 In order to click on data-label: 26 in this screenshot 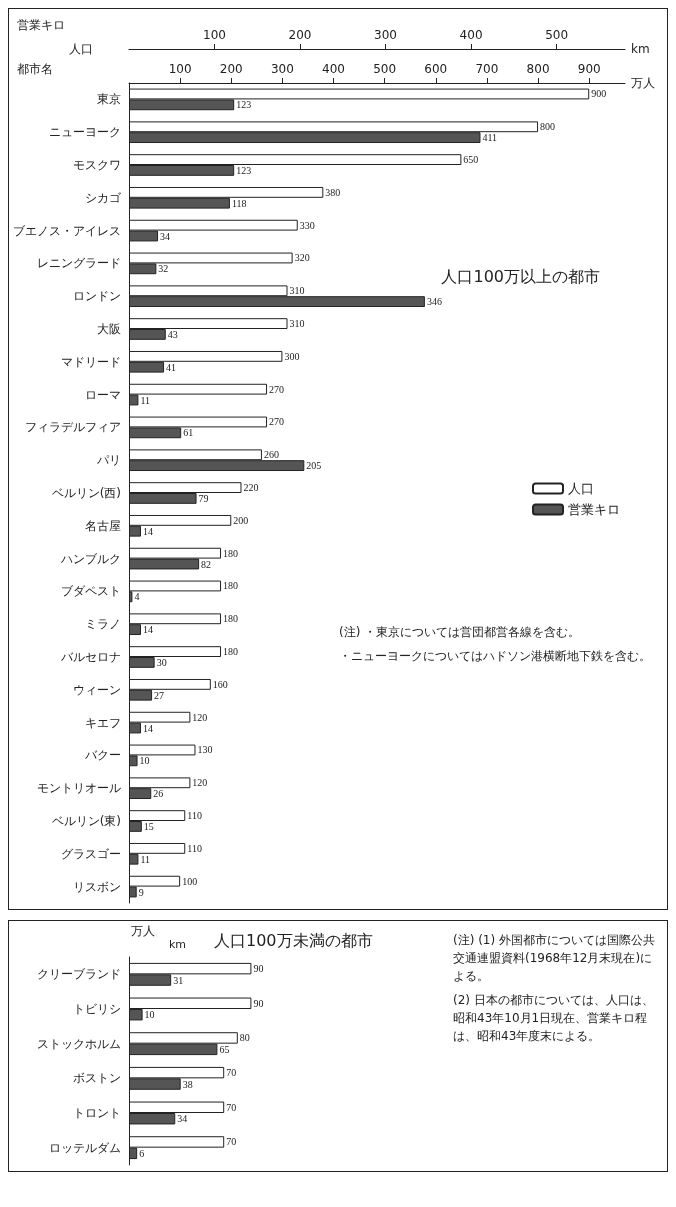, I will do `click(158, 794)`.